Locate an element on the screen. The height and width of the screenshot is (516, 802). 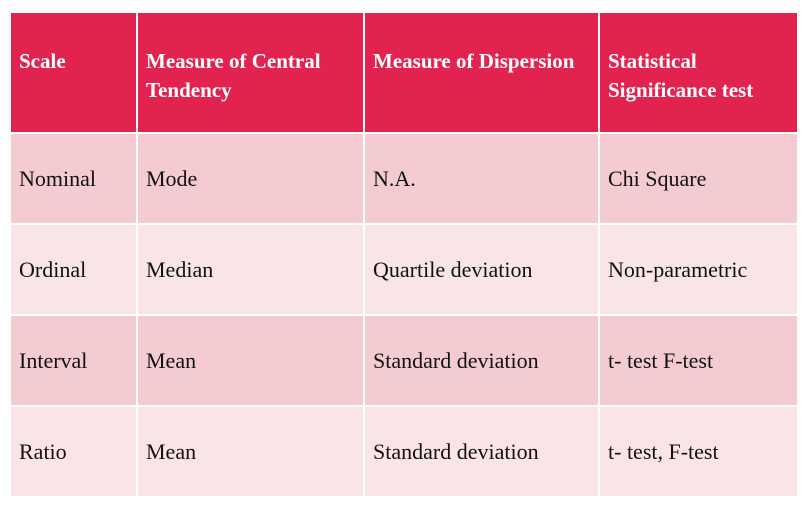
table-cell: Chi Square is located at coordinates (698, 178).